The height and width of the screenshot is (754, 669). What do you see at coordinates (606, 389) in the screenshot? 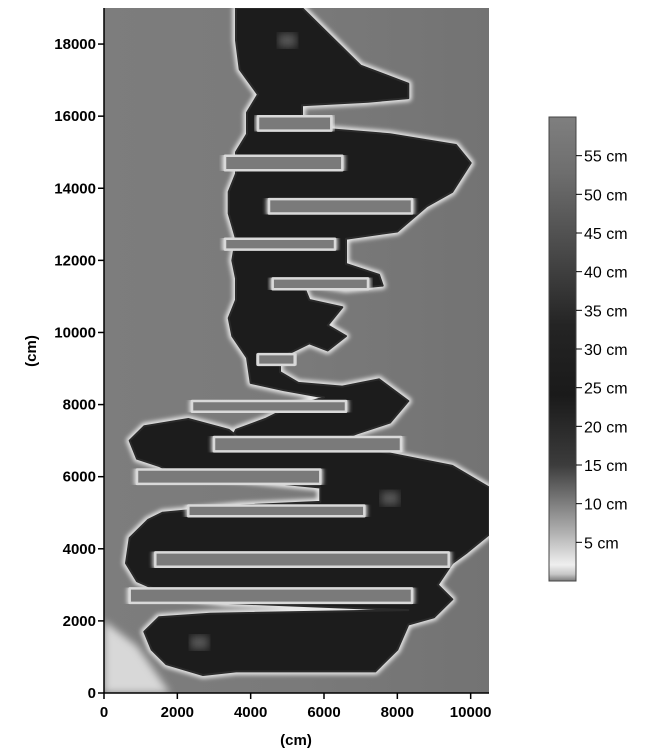
I see `colorbar-tick-label: 25 cm` at bounding box center [606, 389].